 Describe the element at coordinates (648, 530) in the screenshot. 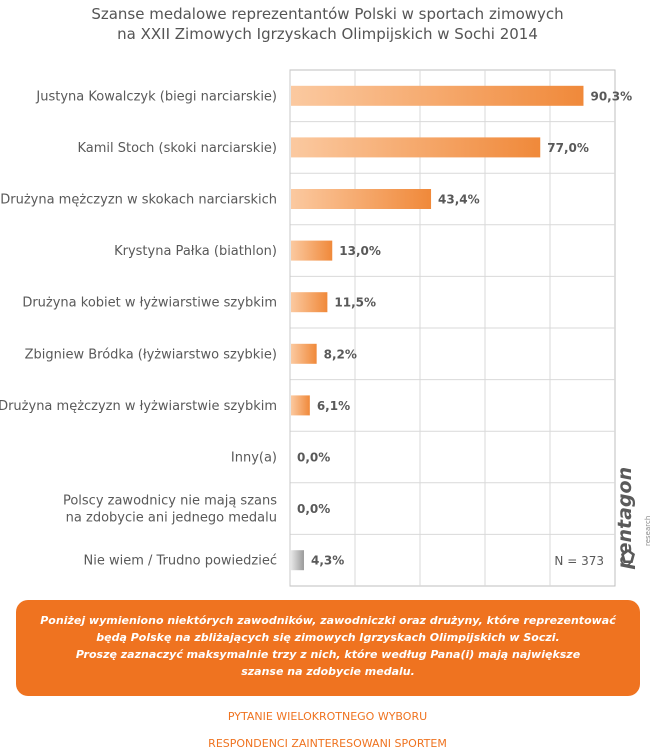

I see `logo-sub-text: research` at that location.